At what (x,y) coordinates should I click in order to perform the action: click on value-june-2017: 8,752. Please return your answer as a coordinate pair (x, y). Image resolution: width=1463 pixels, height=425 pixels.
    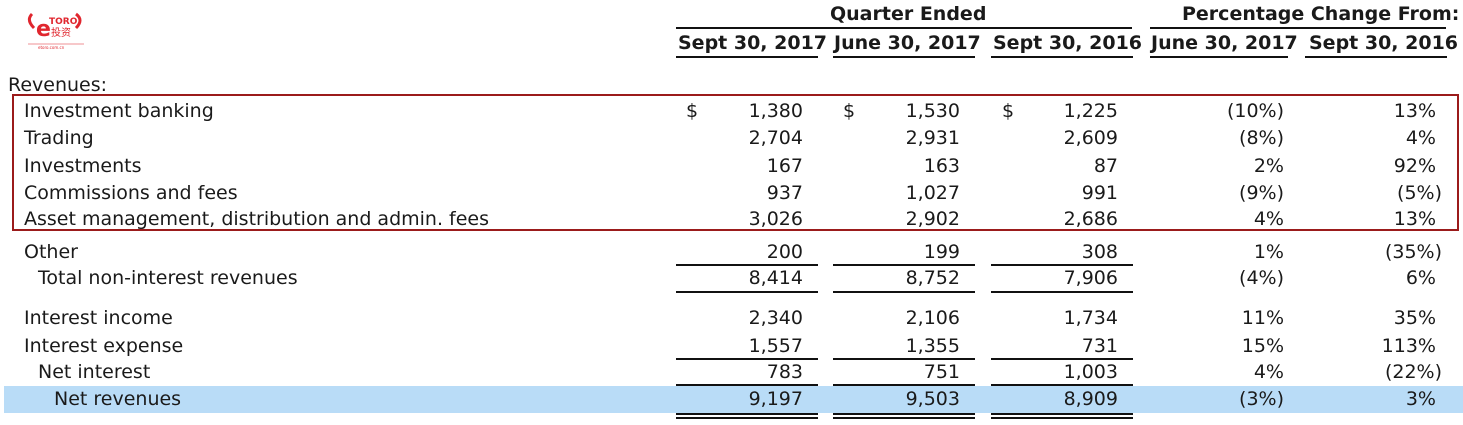
    Looking at the image, I should click on (932, 278).